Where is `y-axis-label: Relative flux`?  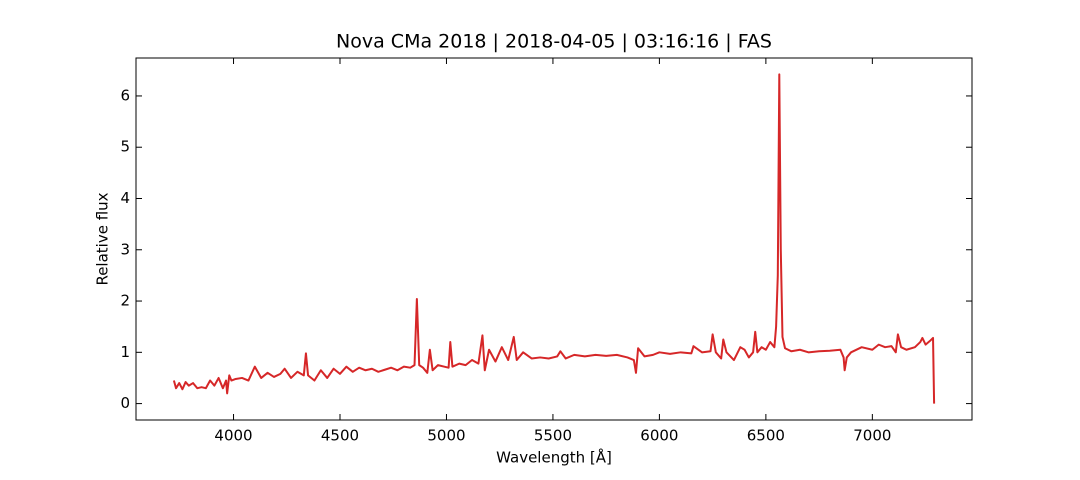 y-axis-label: Relative flux is located at coordinates (103, 238).